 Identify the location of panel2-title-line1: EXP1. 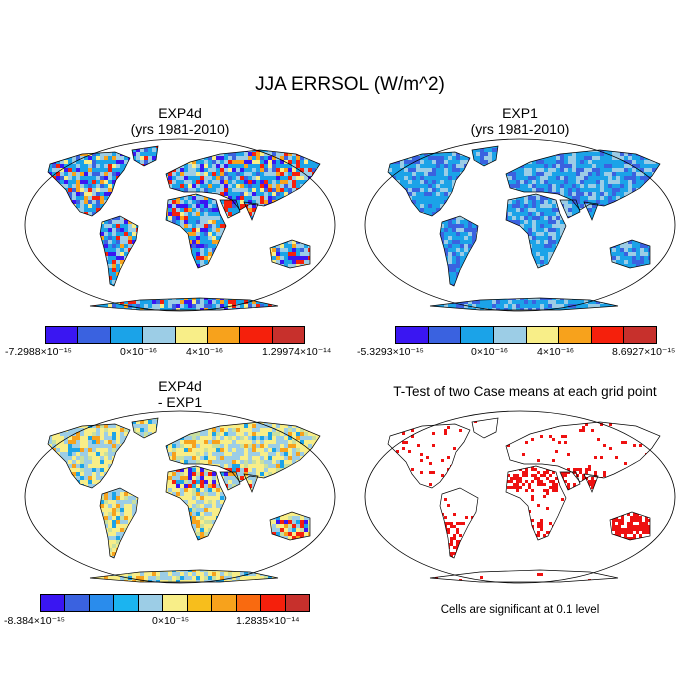
(520, 113).